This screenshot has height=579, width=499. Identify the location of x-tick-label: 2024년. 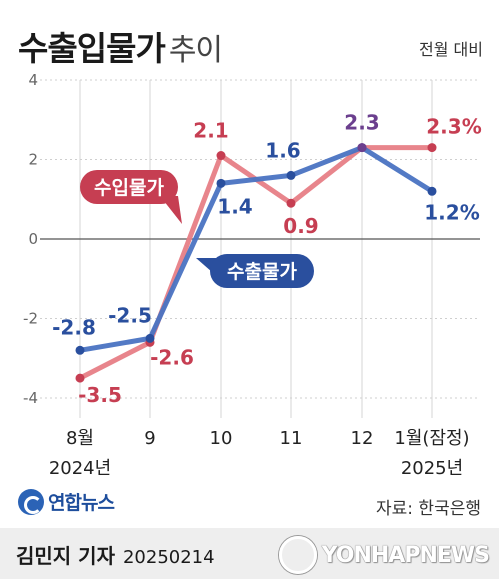
(80, 468).